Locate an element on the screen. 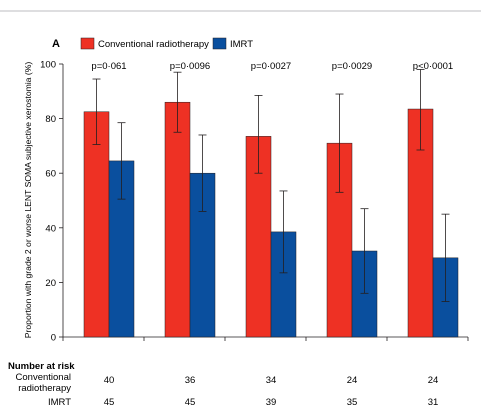 Image resolution: width=481 pixels, height=416 pixels. legend: Conventional radiotherapy IMRT is located at coordinates (166, 43).